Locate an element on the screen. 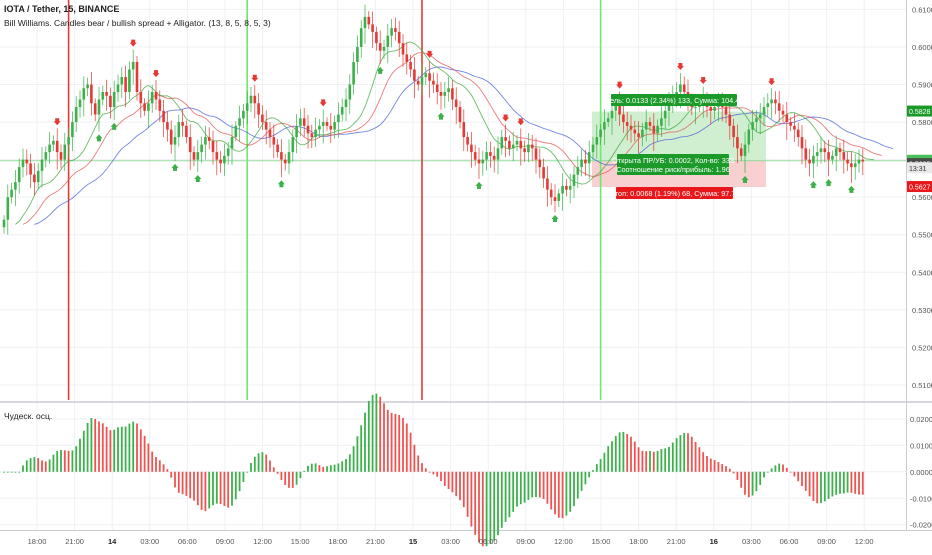 This screenshot has height=555, width=932. time-tick-label: 03:00 is located at coordinates (450, 541).